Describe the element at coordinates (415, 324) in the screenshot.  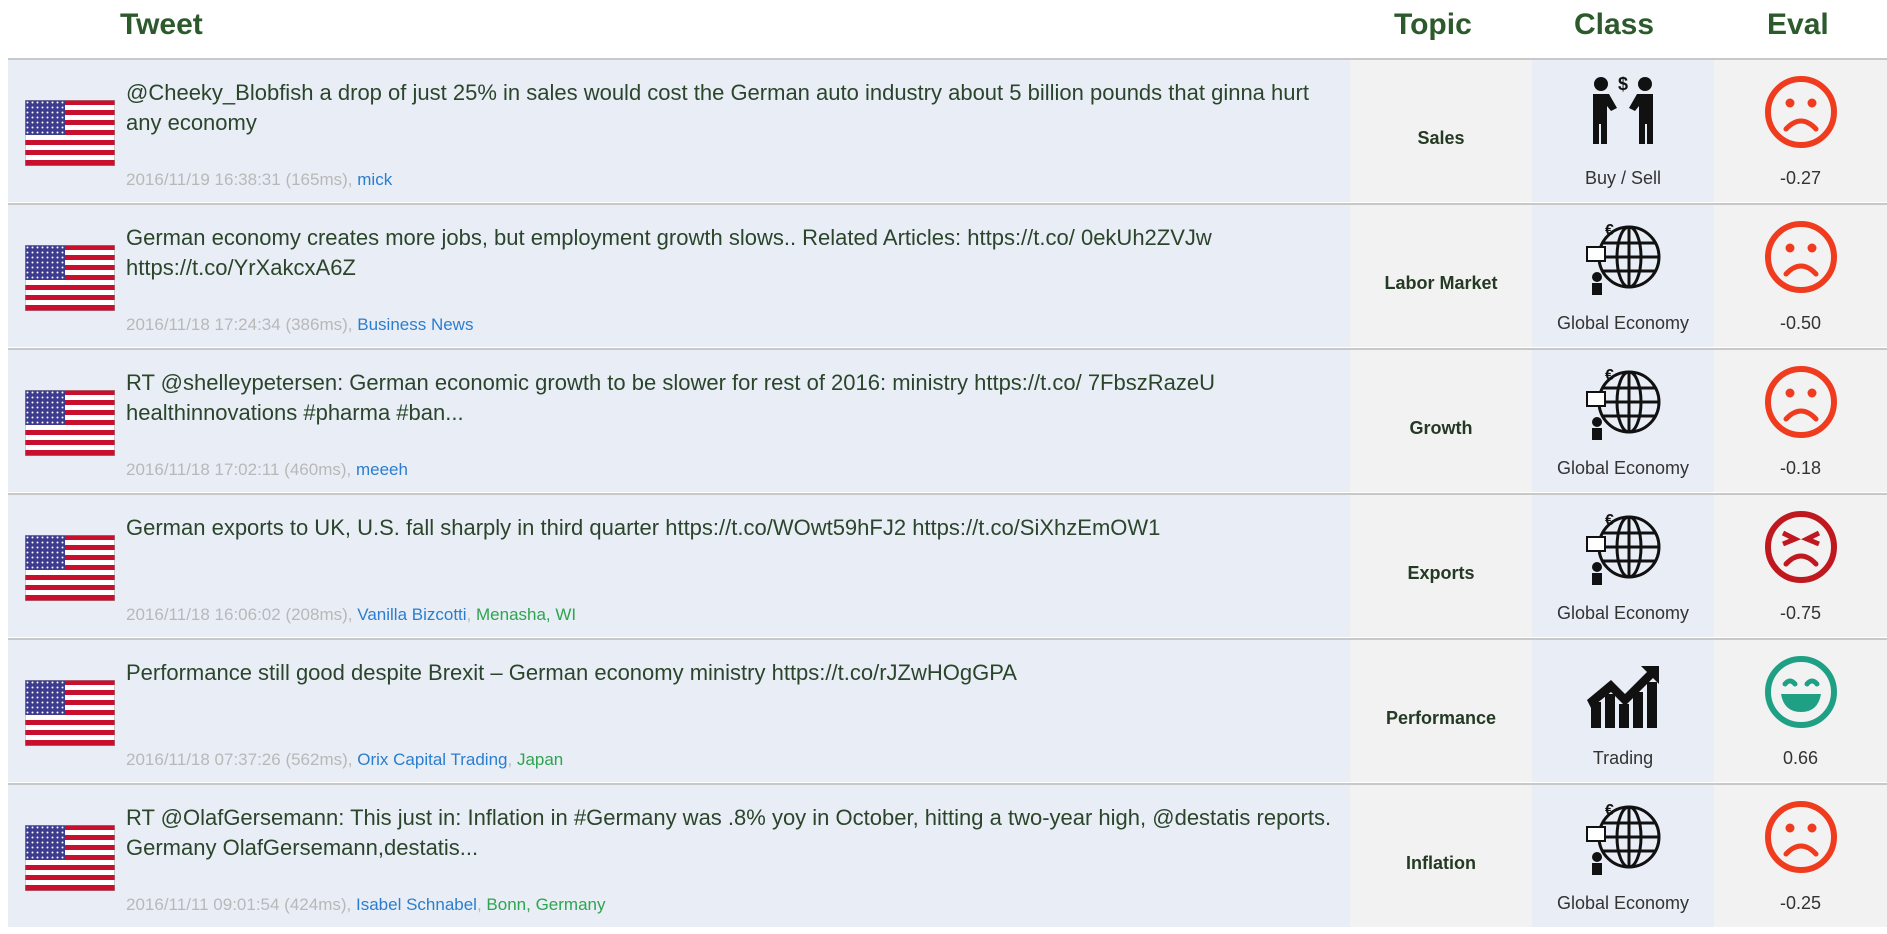
I see `user-link: Business News` at that location.